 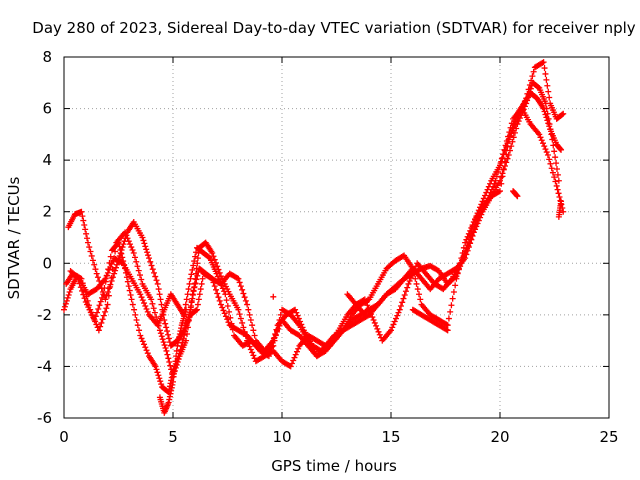 I want to click on y-tick-label: 4, so click(x=47, y=160).